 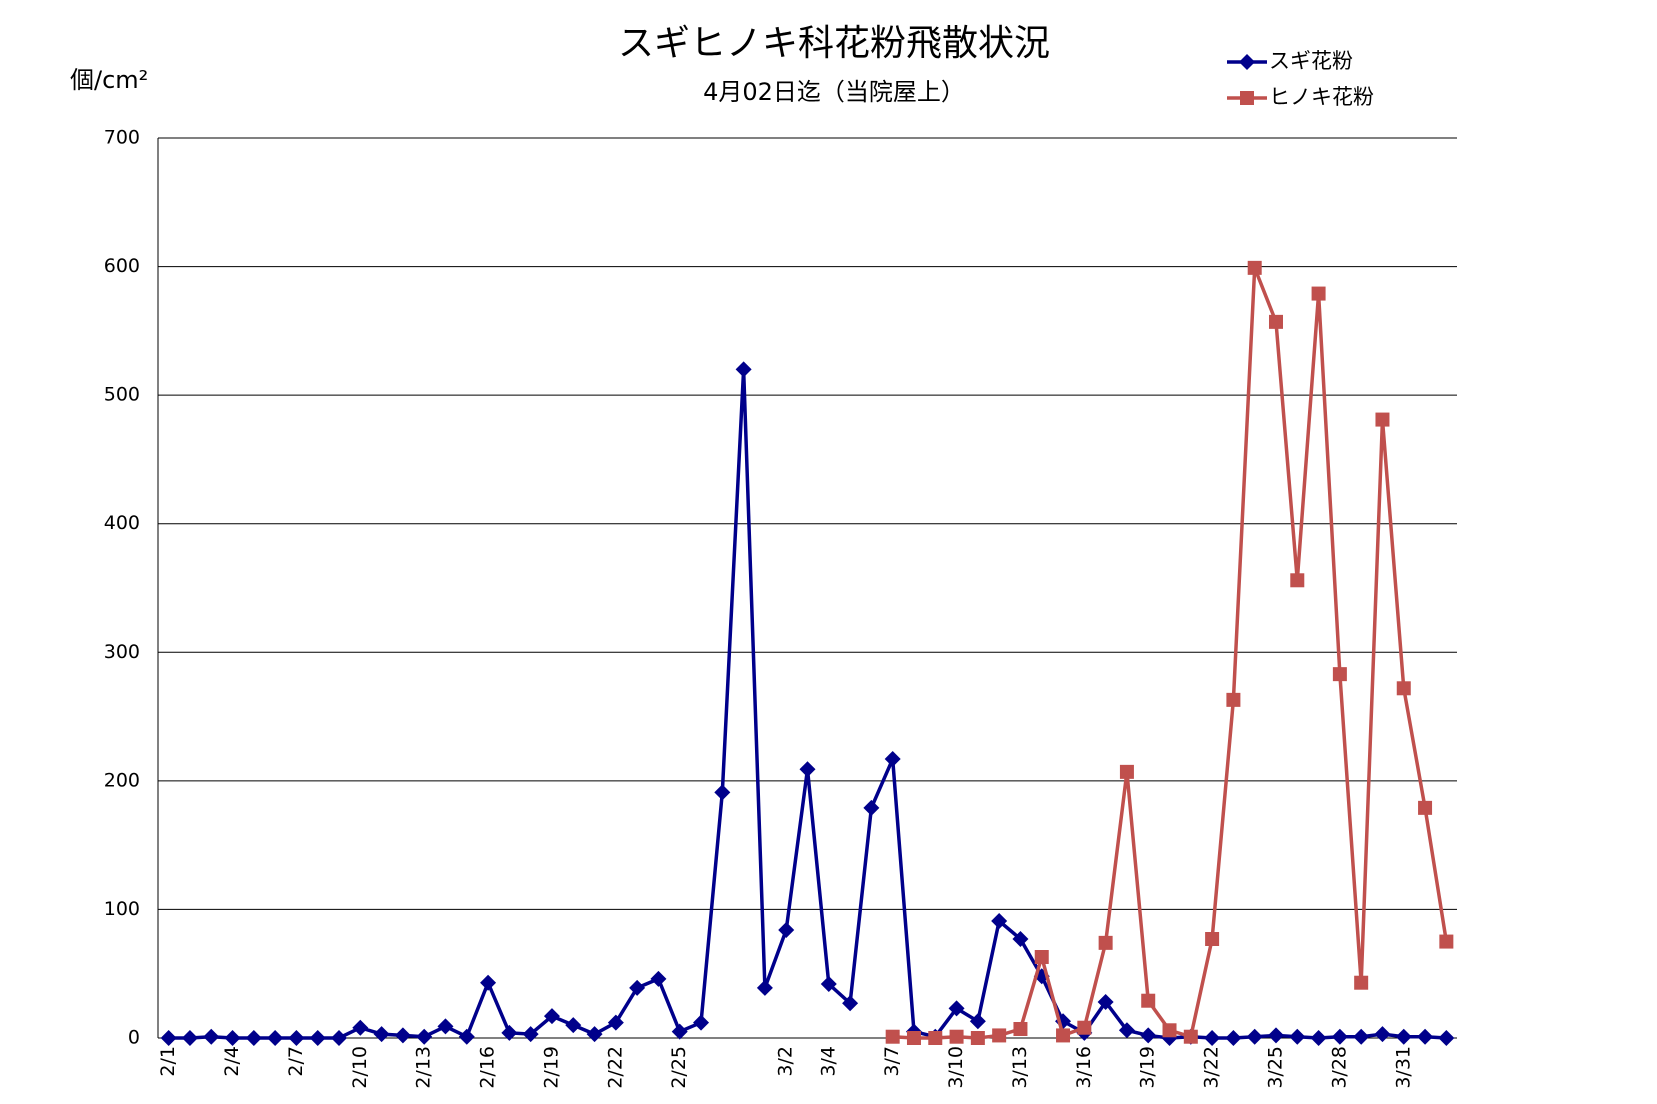 What do you see at coordinates (834, 92) in the screenshot?
I see `chart-subtitle: 4月02日迄（当院屋上）` at bounding box center [834, 92].